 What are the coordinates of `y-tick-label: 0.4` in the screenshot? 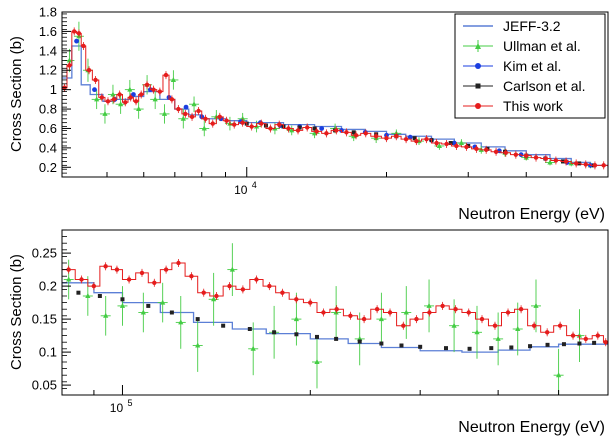 It's located at (48, 147).